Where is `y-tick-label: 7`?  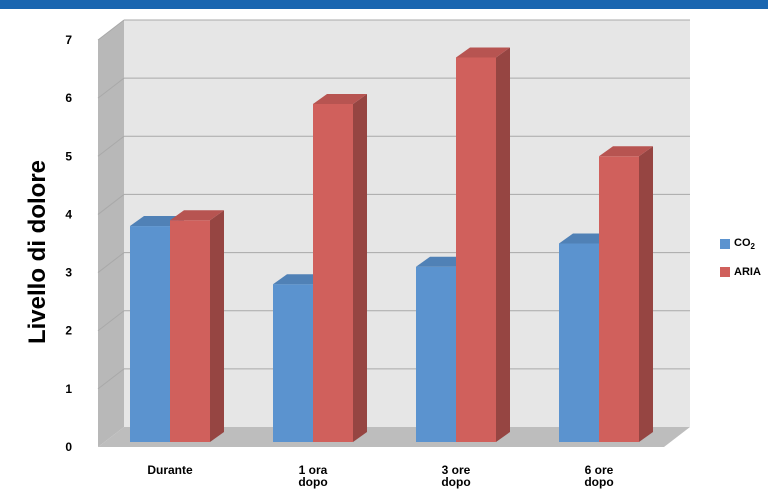
y-tick-label: 7 is located at coordinates (68, 40).